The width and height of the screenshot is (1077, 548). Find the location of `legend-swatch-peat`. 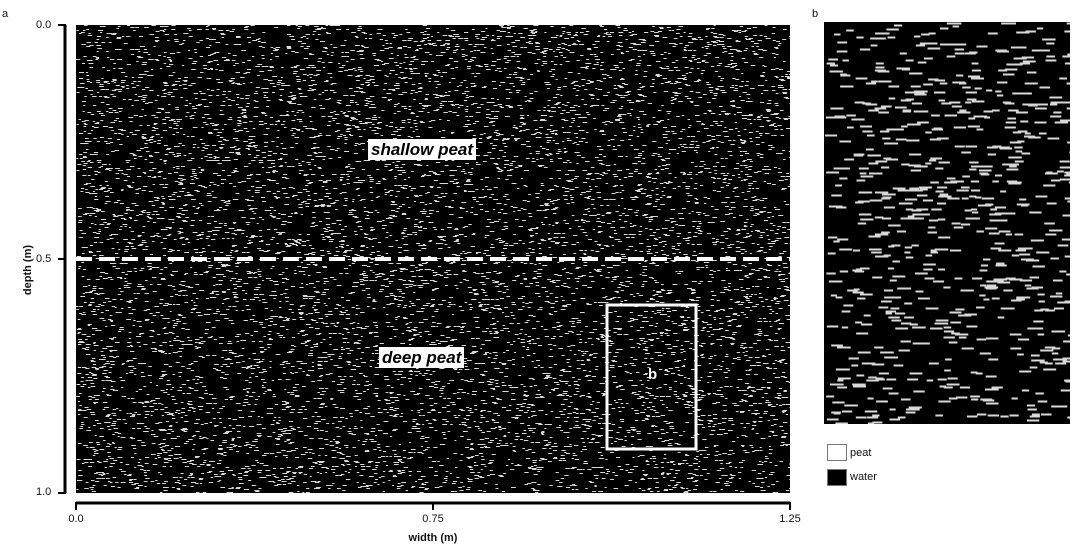

legend-swatch-peat is located at coordinates (837, 452).